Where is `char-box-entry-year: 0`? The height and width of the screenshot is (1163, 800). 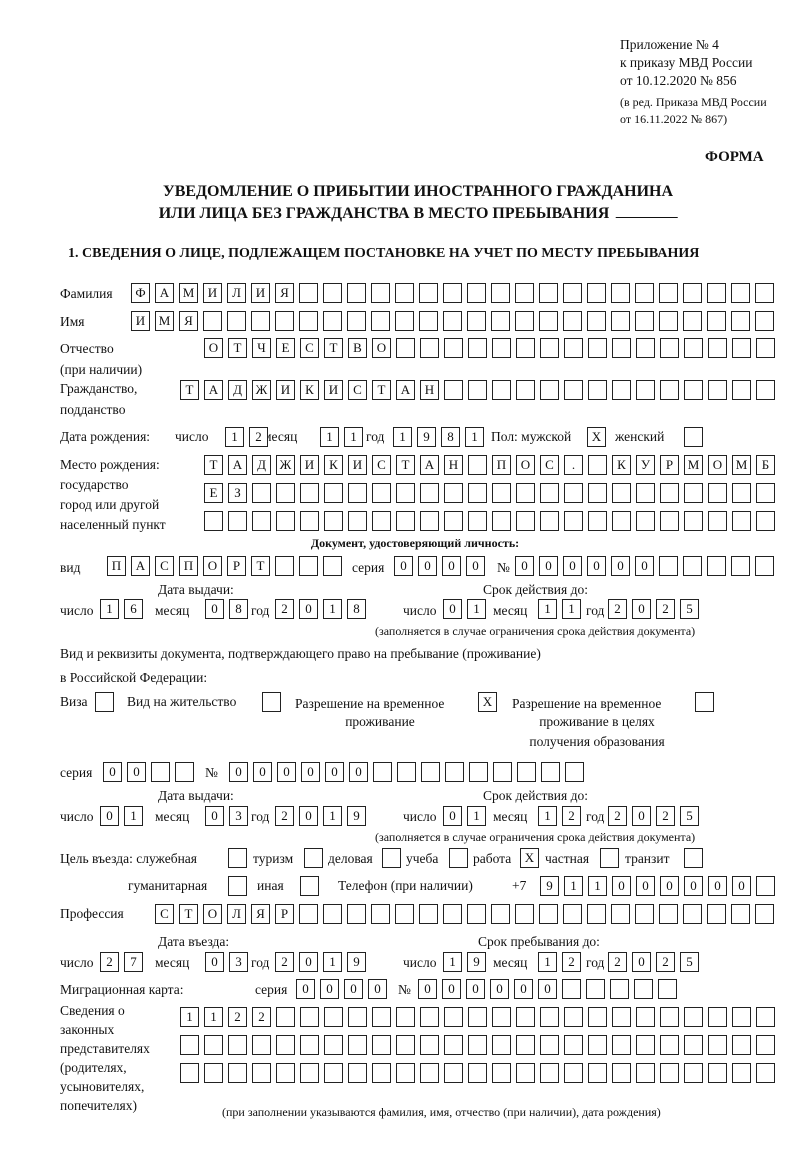
char-box-entry-year: 0 is located at coordinates (308, 962).